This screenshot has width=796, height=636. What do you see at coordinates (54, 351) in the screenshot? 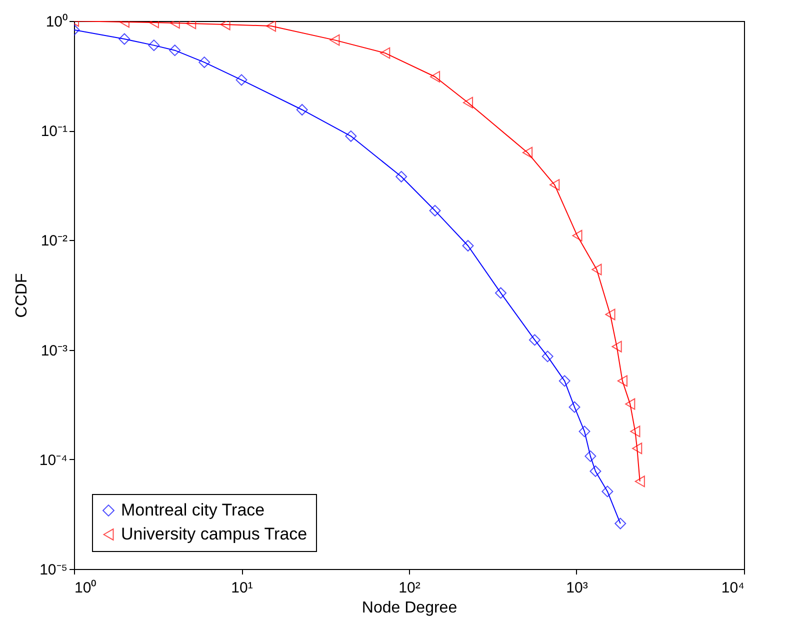
I see `y-tick-label: 10⁻³` at bounding box center [54, 351].